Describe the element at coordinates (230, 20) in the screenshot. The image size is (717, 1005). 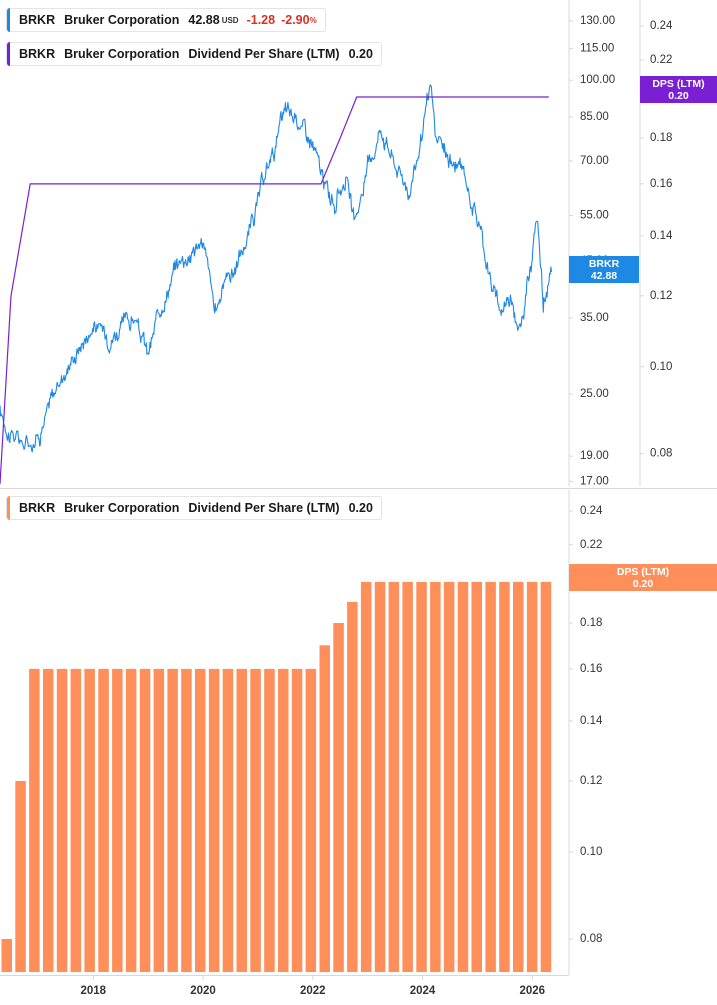
I see `price-legend-currency: USD` at that location.